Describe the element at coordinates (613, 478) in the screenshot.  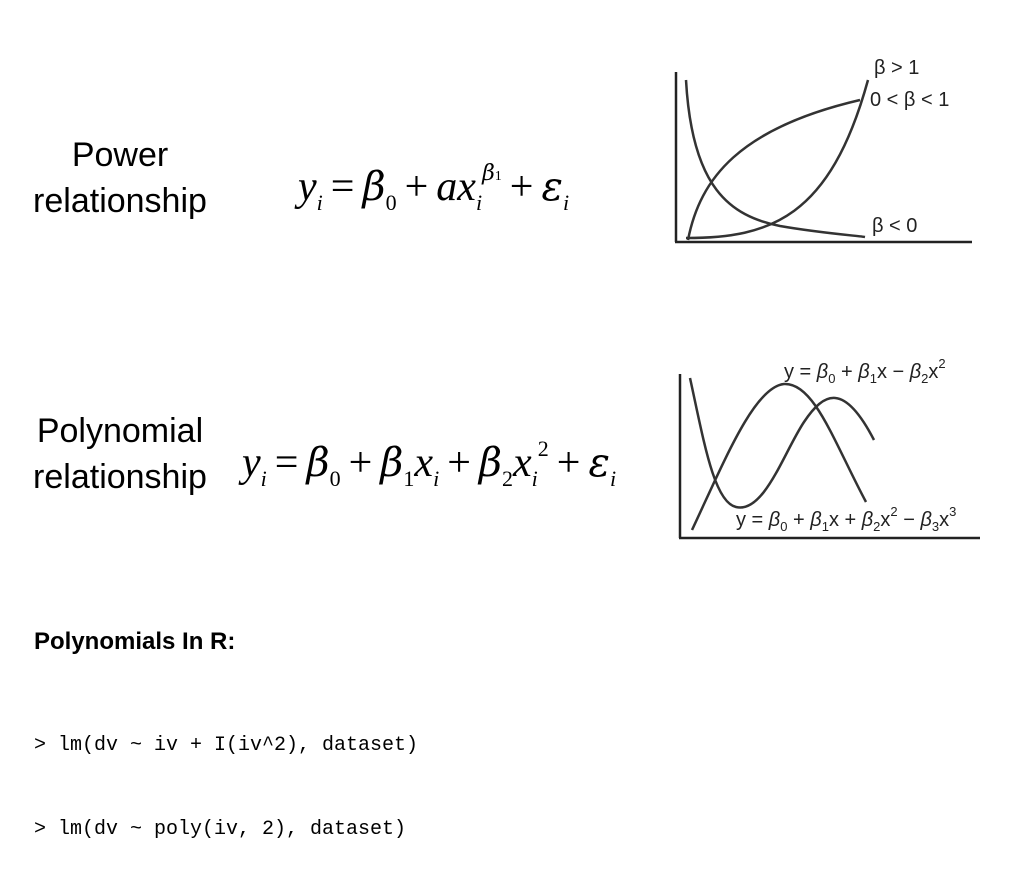
I see `poly-eq-epsilon-sub: i` at that location.